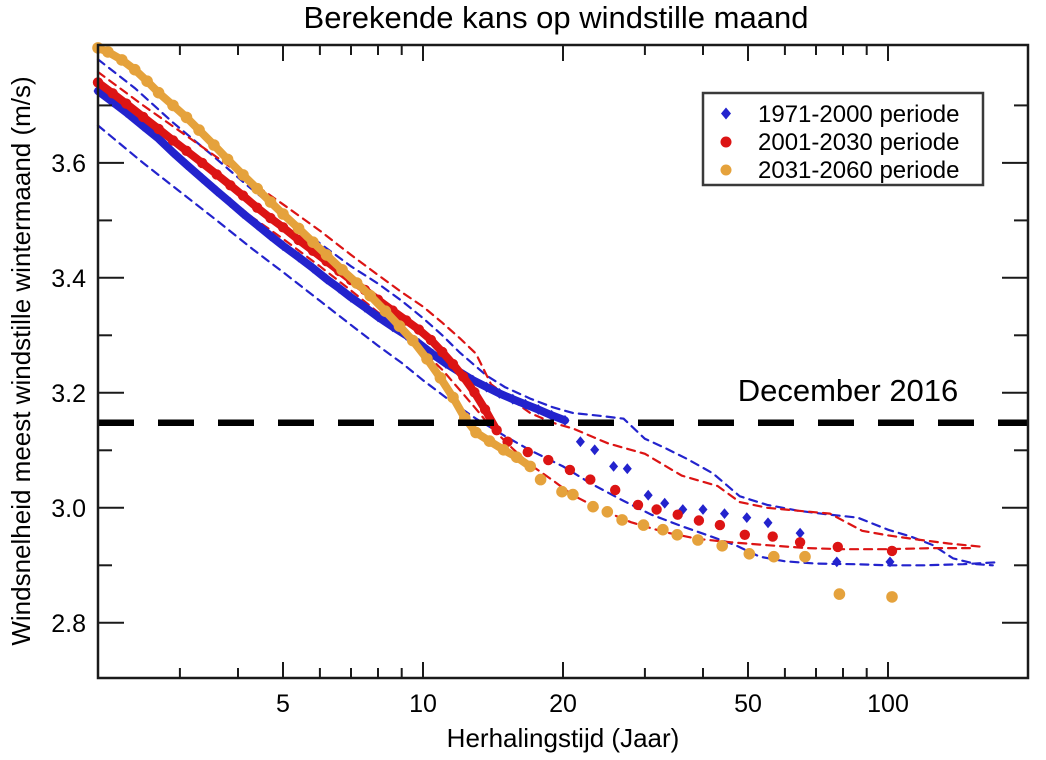 The image size is (1046, 760). I want to click on x-tick-label: 20, so click(563, 704).